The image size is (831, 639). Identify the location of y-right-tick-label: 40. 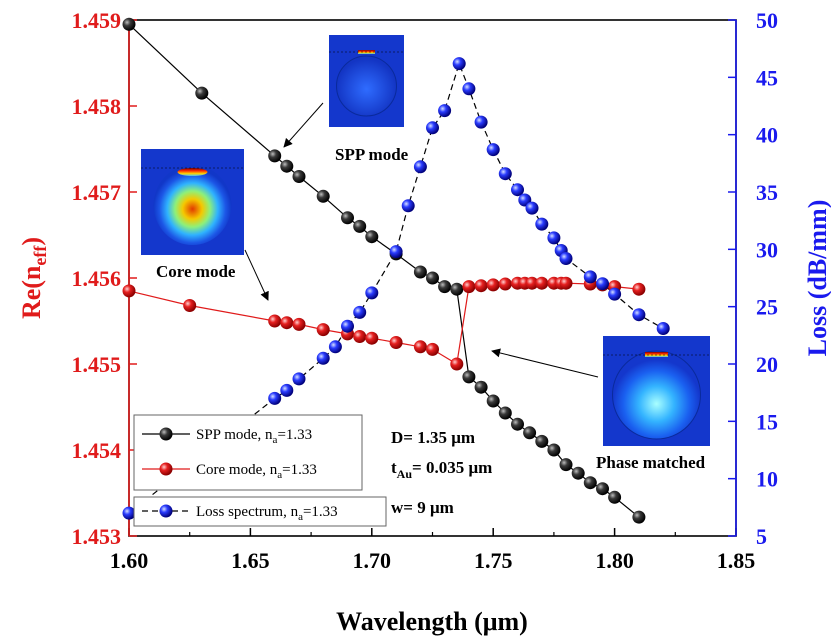
(767, 135).